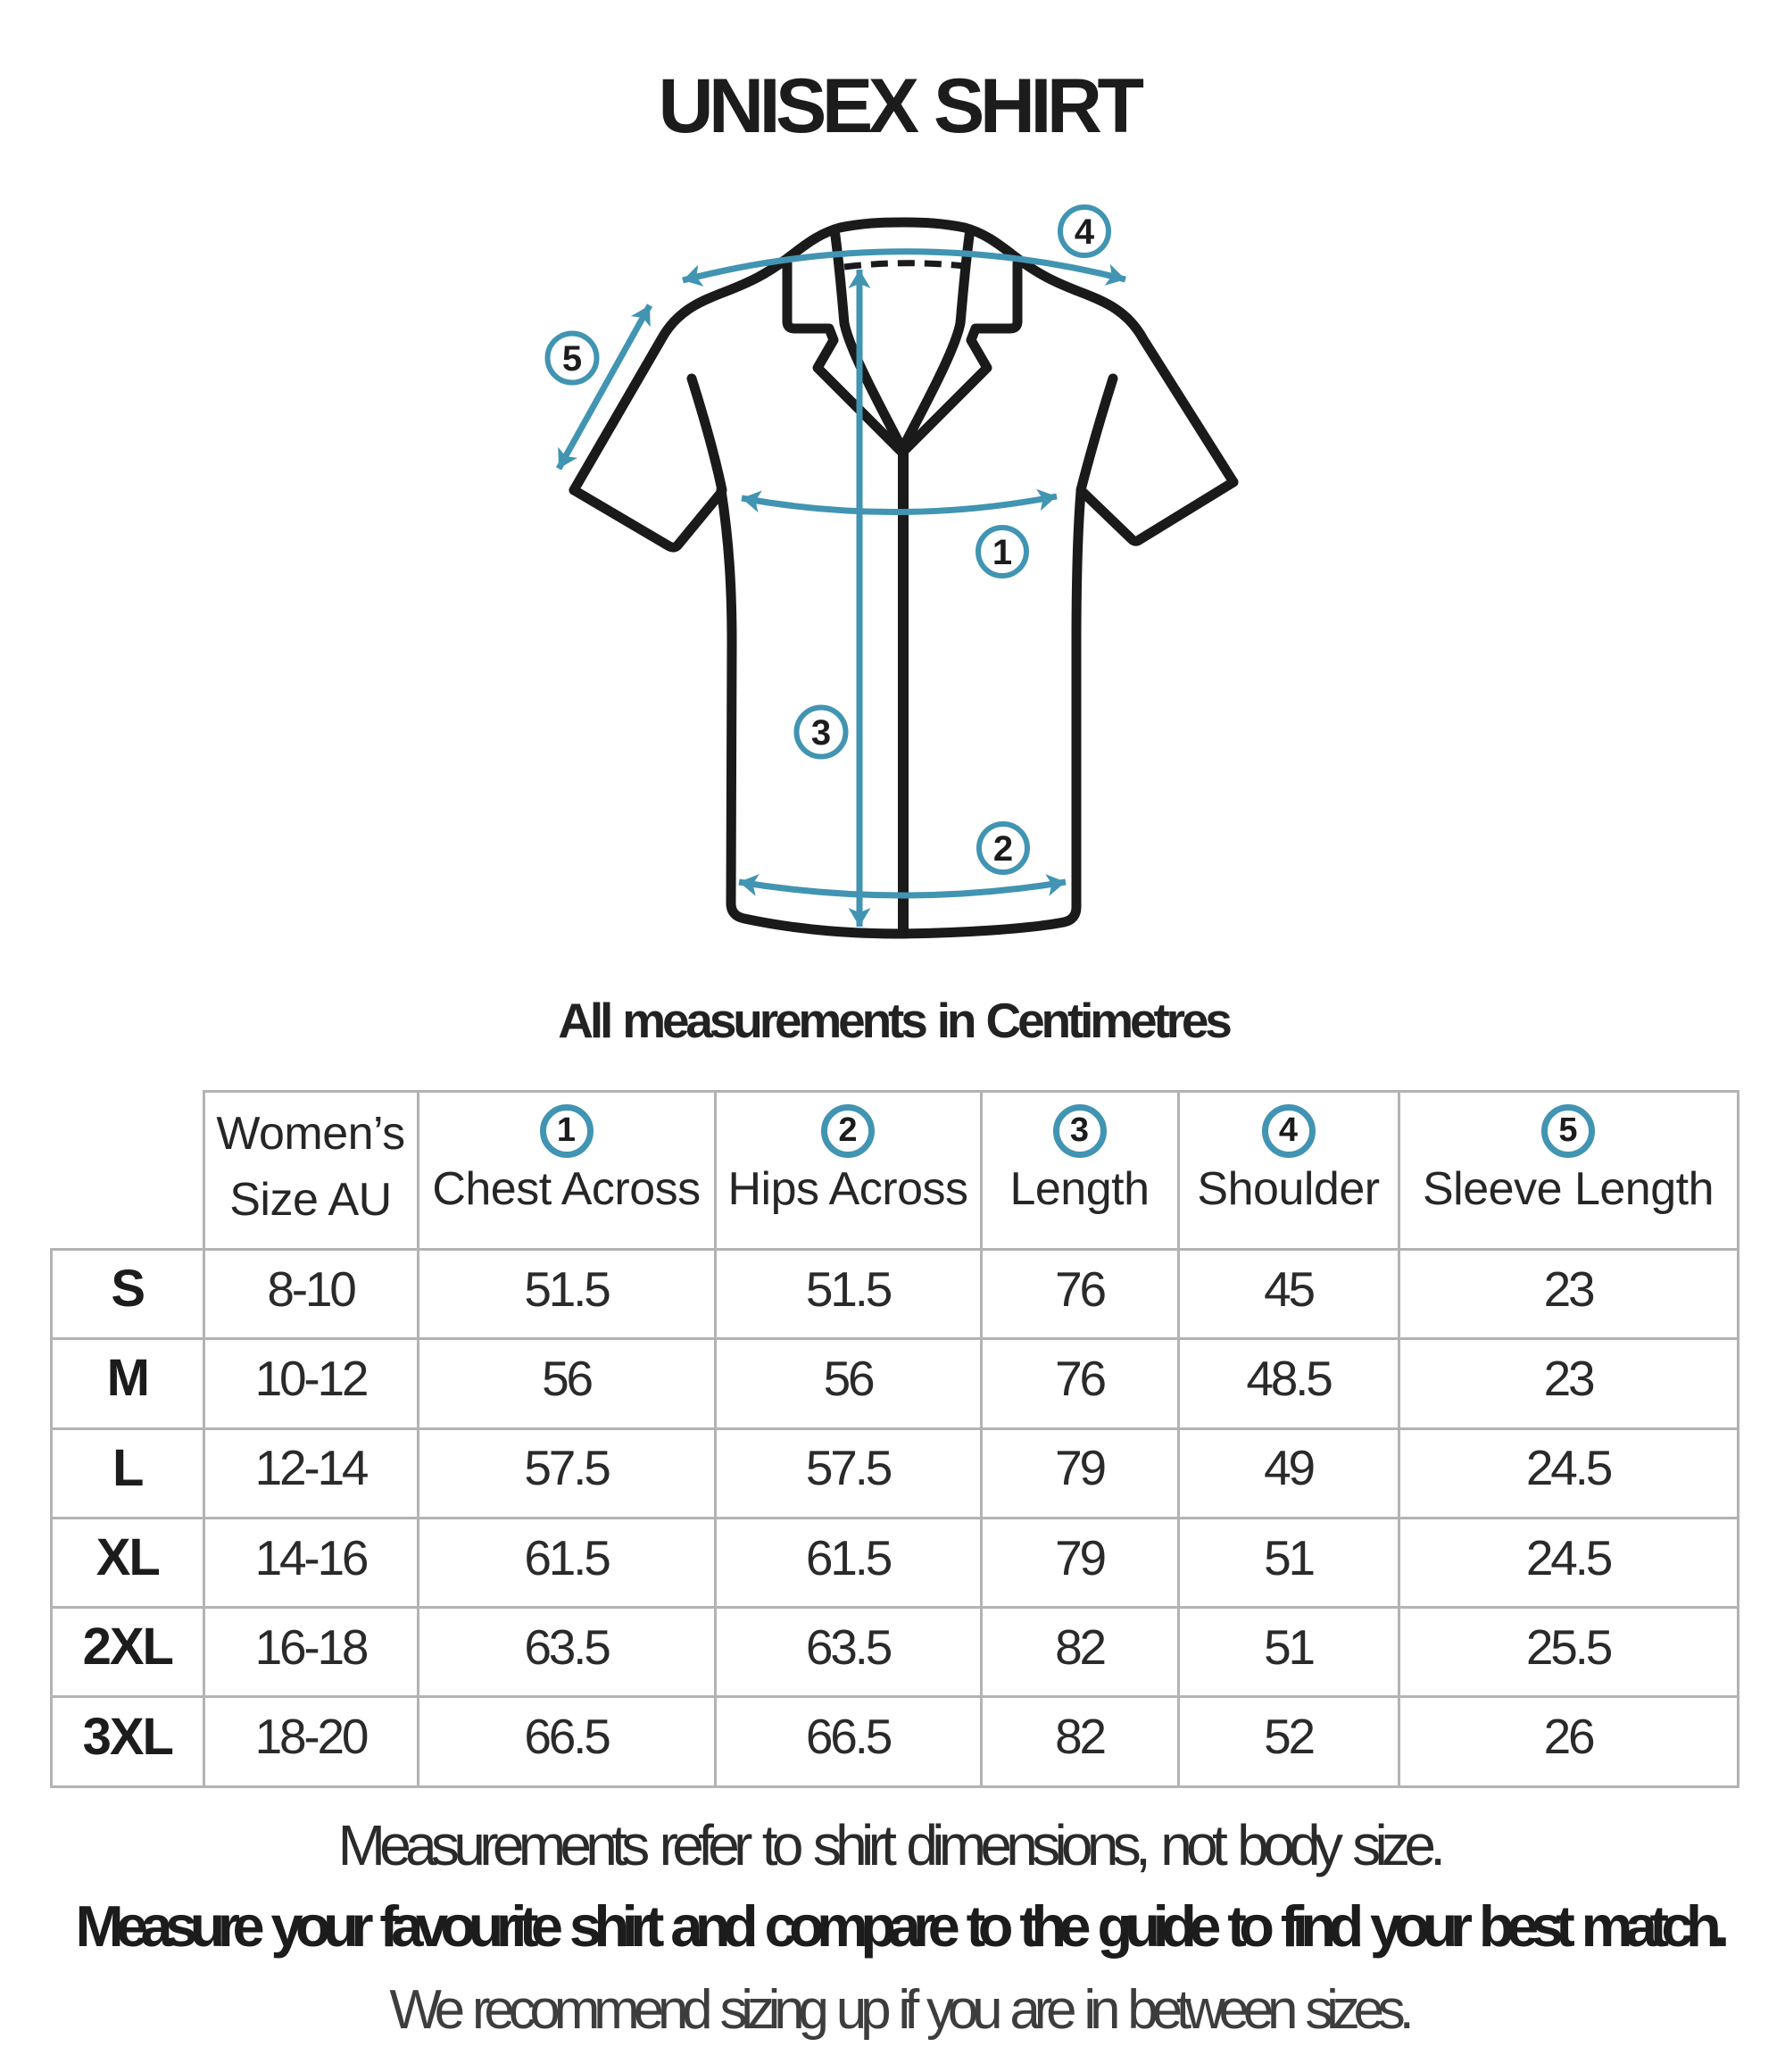 This screenshot has height=2072, width=1785. I want to click on svg-text: 1, so click(1002, 552).